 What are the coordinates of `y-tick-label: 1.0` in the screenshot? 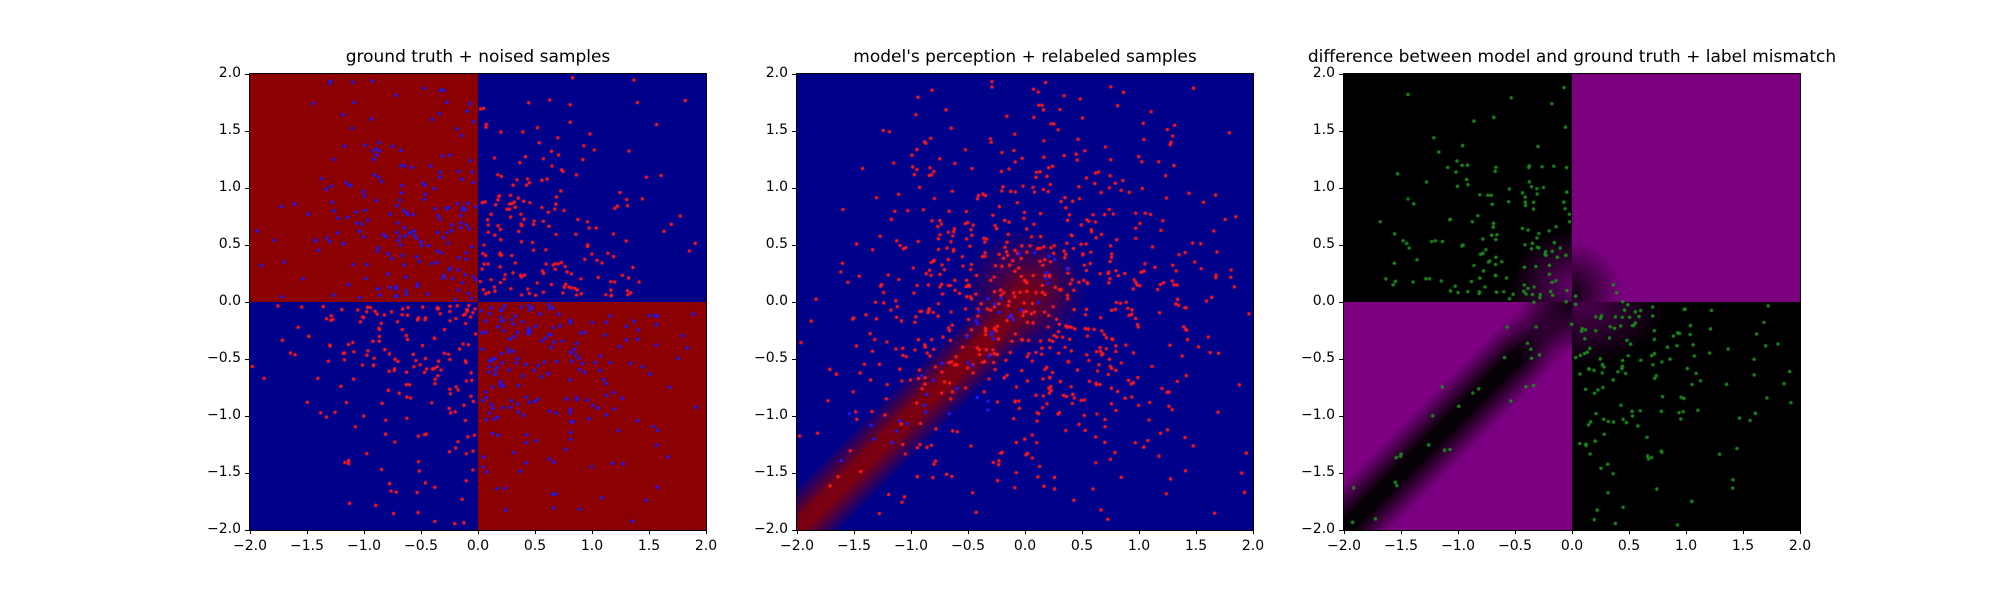 It's located at (776, 187).